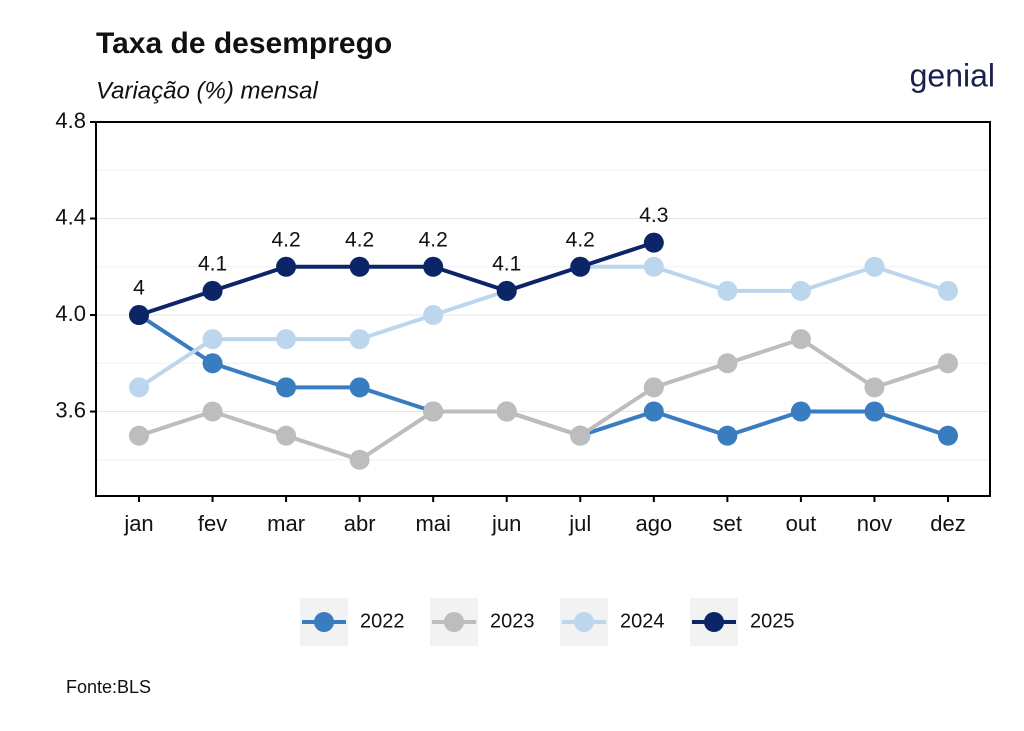  What do you see at coordinates (70, 409) in the screenshot?
I see `y-tick-label: 3.6` at bounding box center [70, 409].